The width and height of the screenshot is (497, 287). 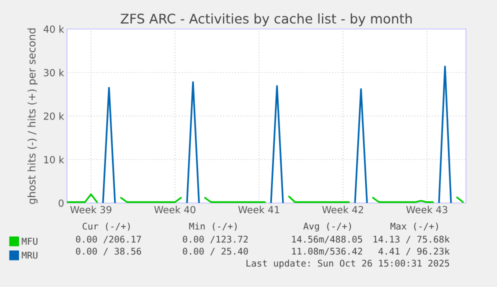 I want to click on y-tick-label: 0, so click(x=61, y=203).